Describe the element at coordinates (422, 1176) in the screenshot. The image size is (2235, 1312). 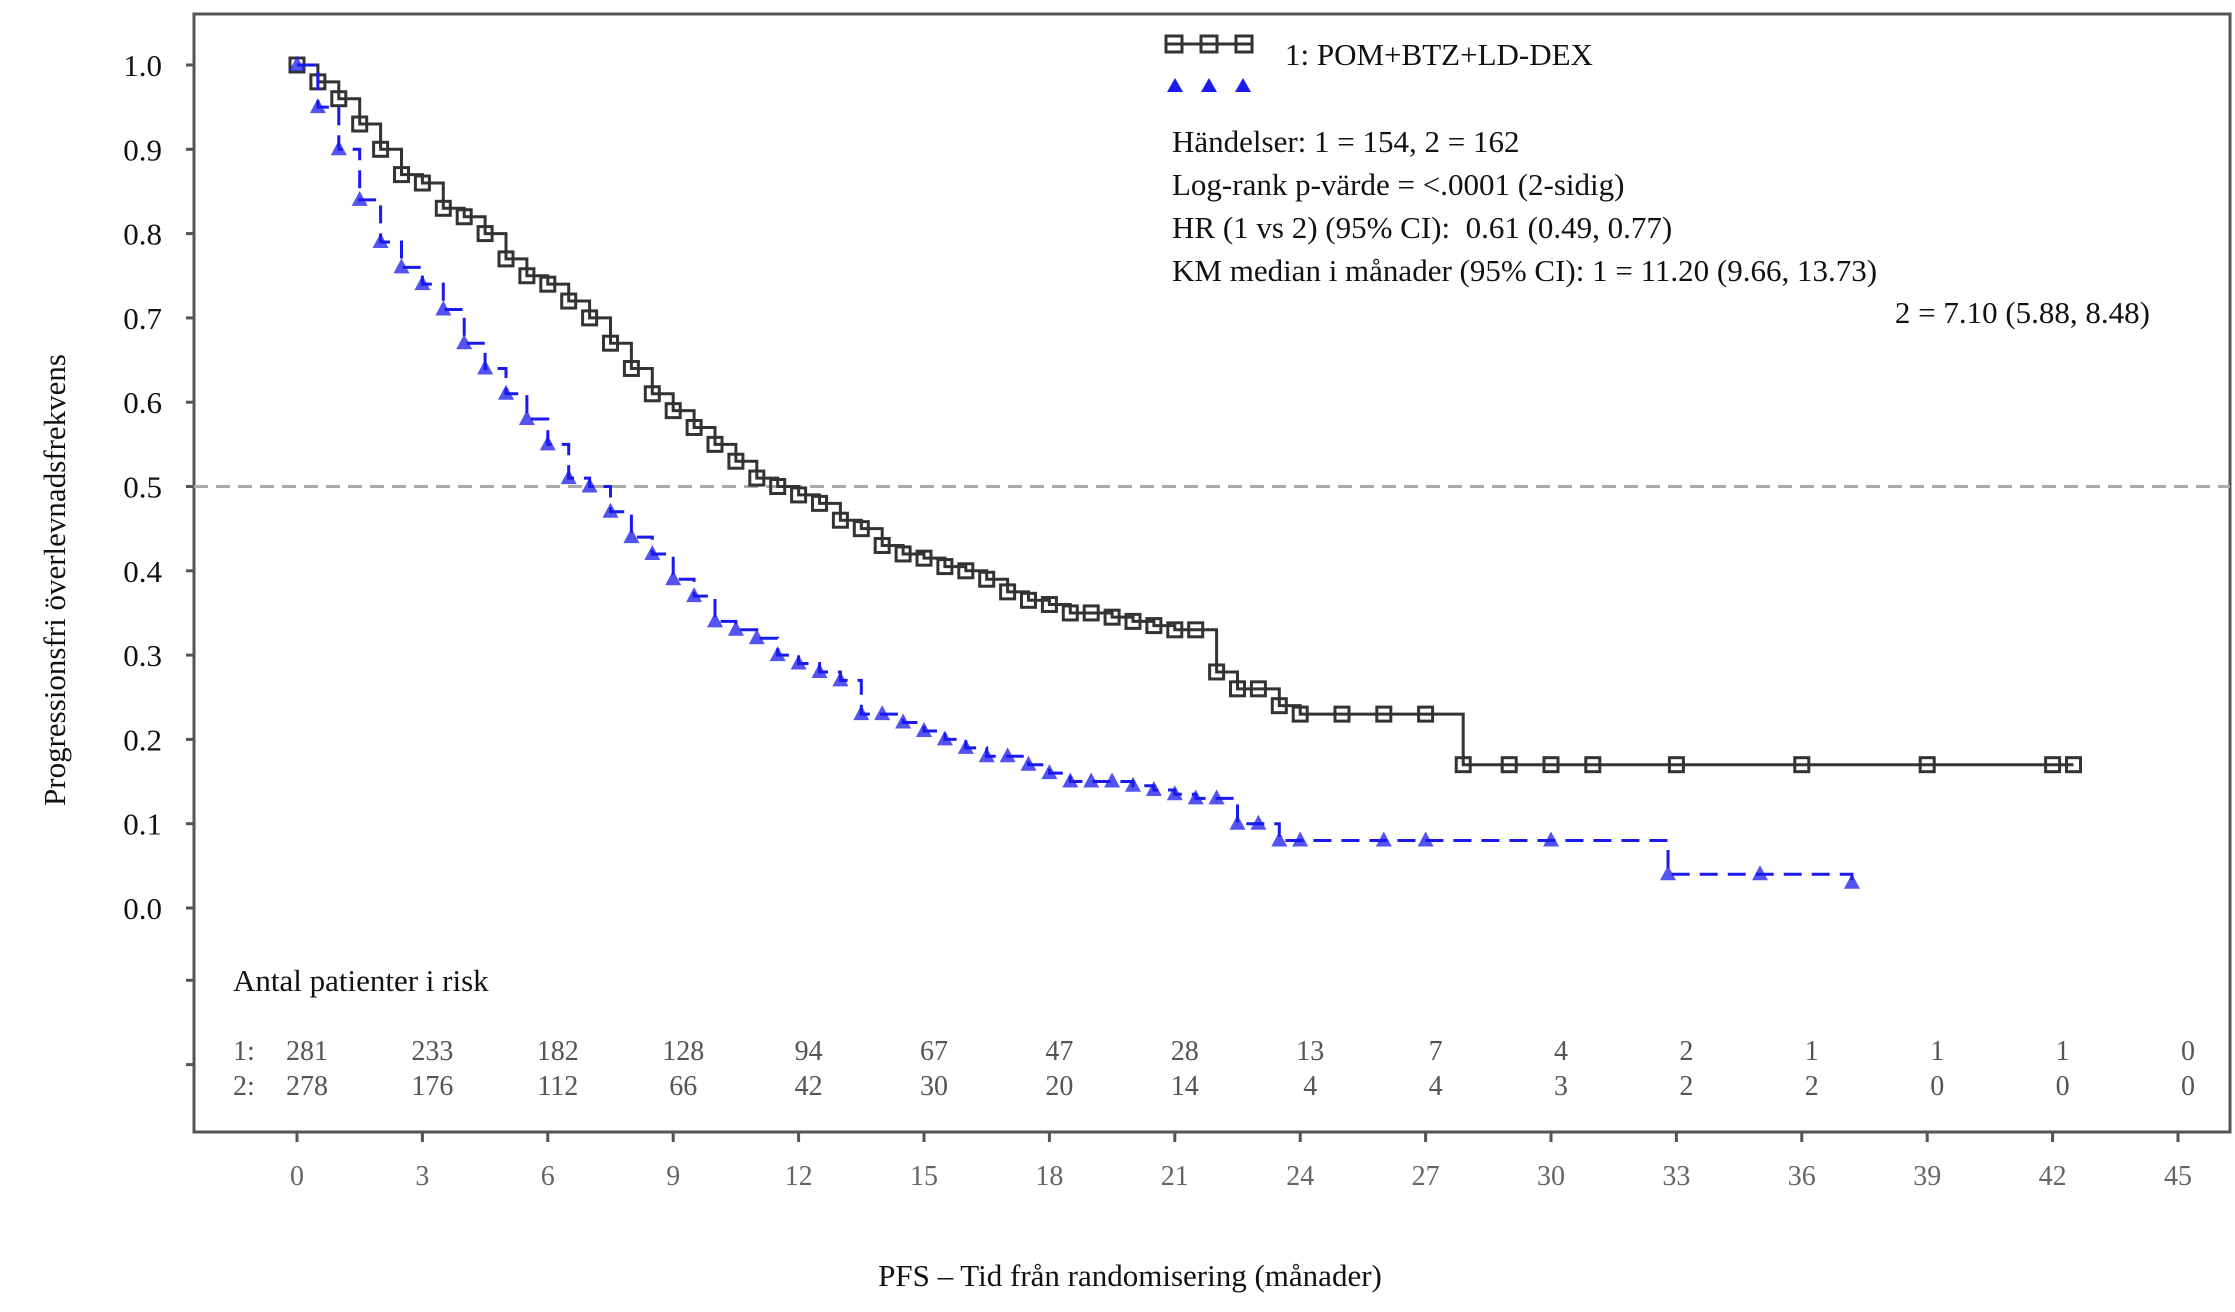
I see `x-tick-label: 3` at that location.